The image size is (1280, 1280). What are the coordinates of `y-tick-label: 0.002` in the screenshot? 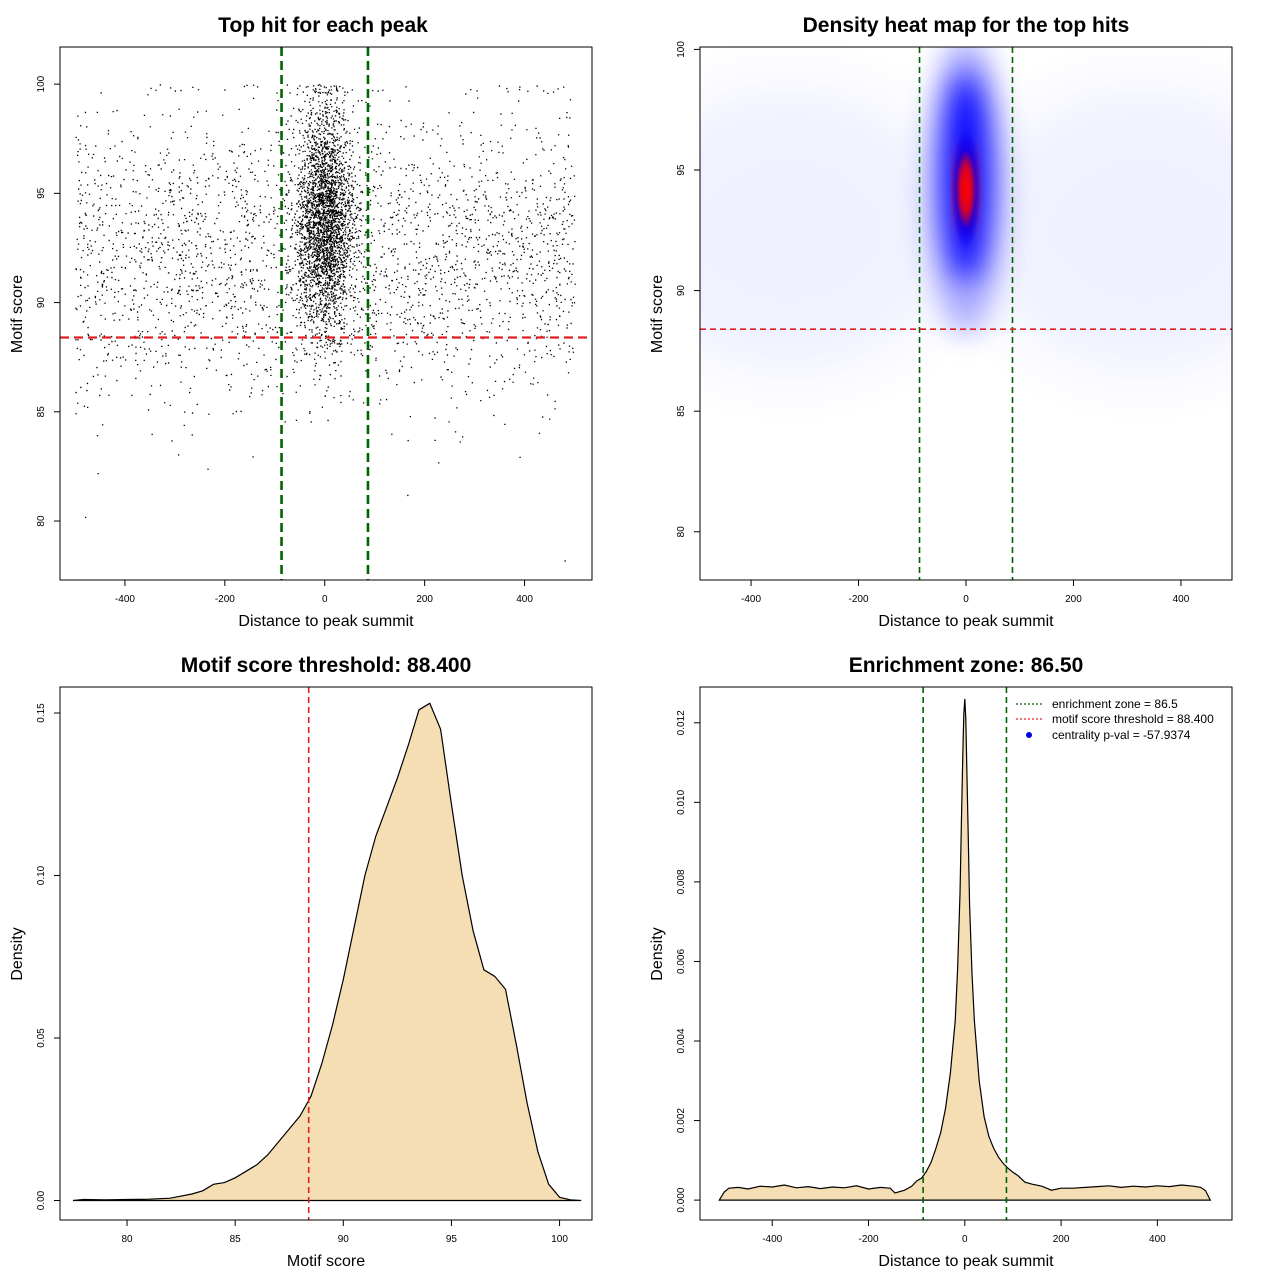 It's located at (681, 1120).